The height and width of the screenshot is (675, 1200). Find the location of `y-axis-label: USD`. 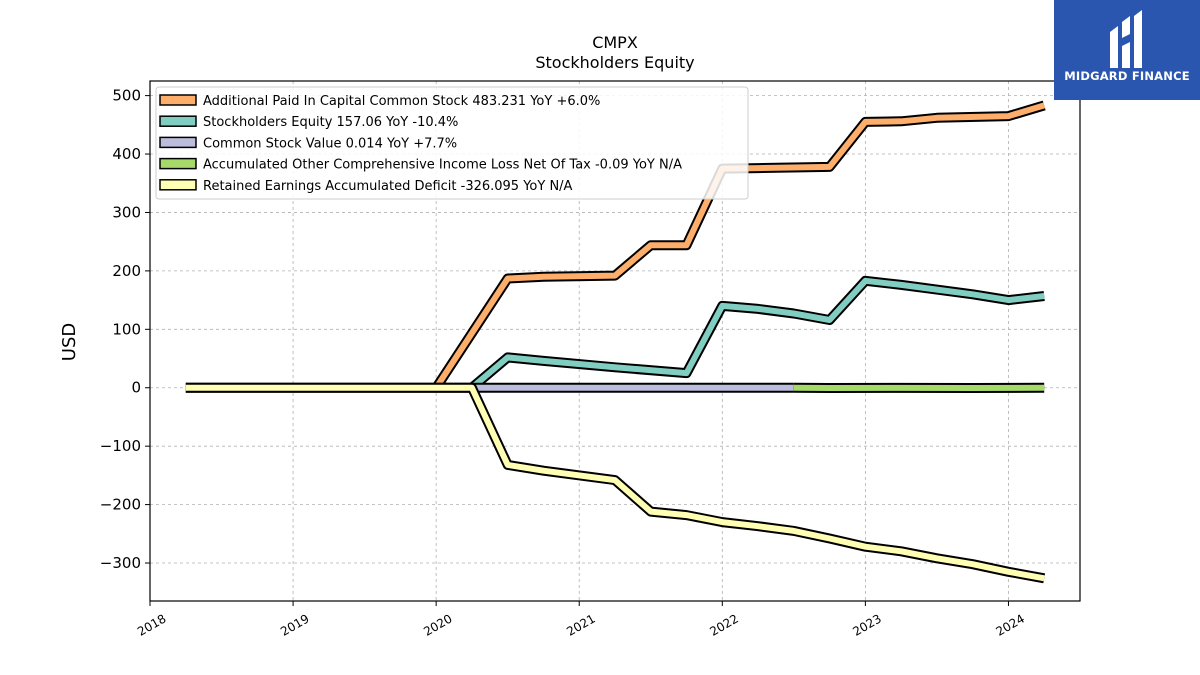

y-axis-label: USD is located at coordinates (69, 342).